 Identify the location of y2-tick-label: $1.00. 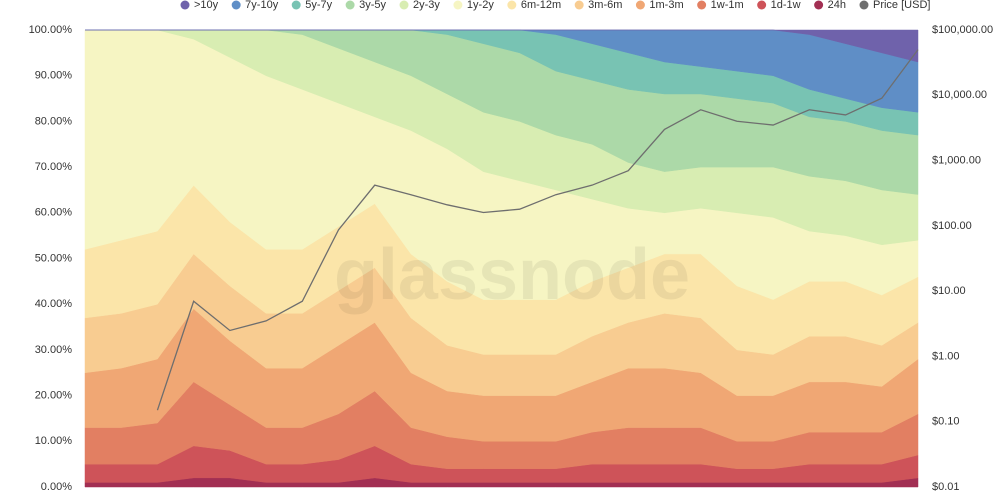
(946, 356).